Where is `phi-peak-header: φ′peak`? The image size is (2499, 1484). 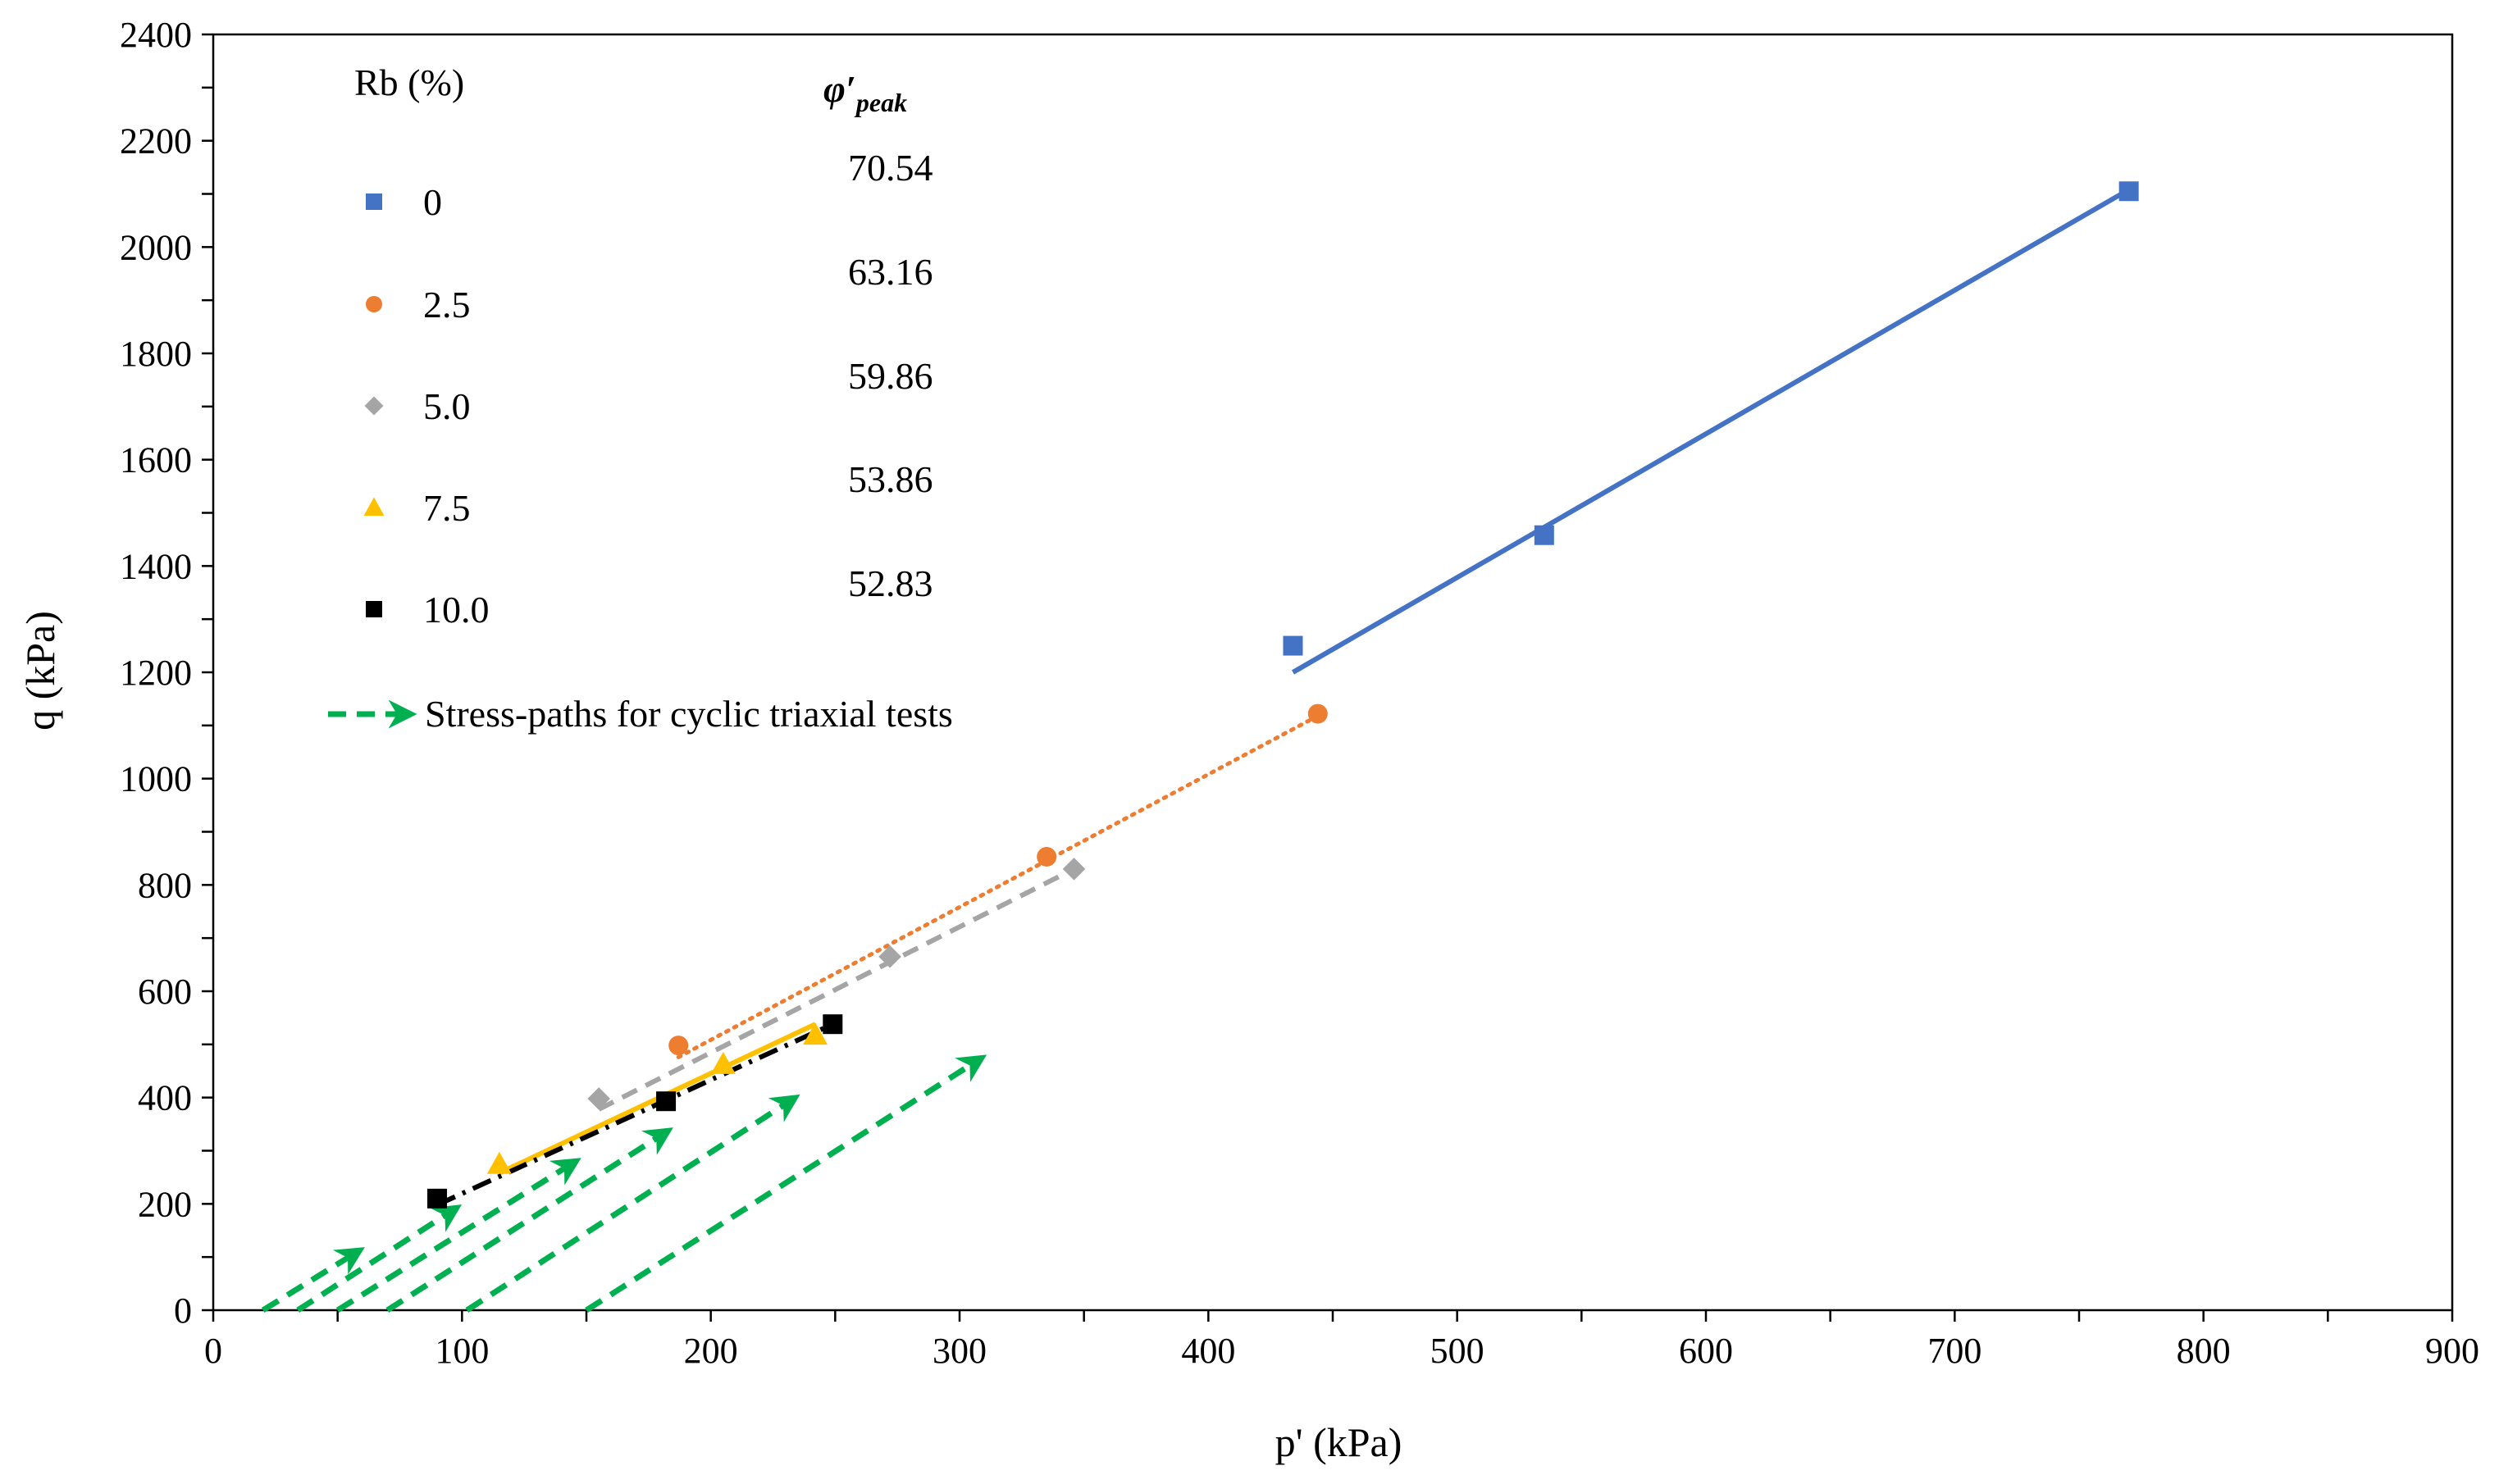 phi-peak-header: φ′peak is located at coordinates (865, 92).